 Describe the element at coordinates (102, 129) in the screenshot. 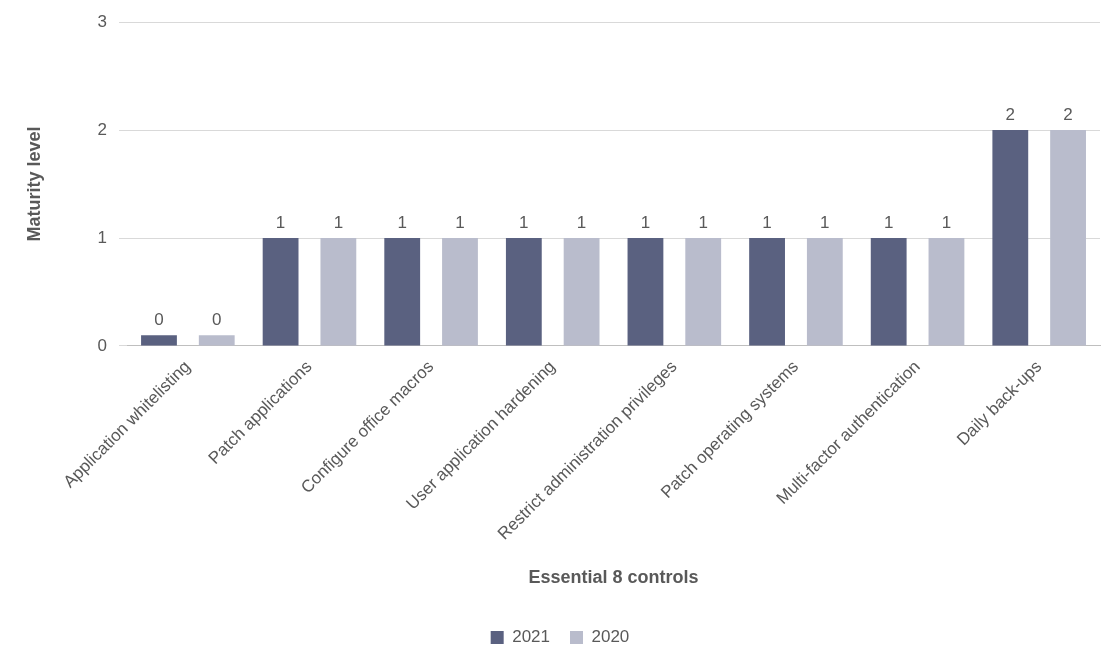

I see `y-tick-label: 2` at that location.